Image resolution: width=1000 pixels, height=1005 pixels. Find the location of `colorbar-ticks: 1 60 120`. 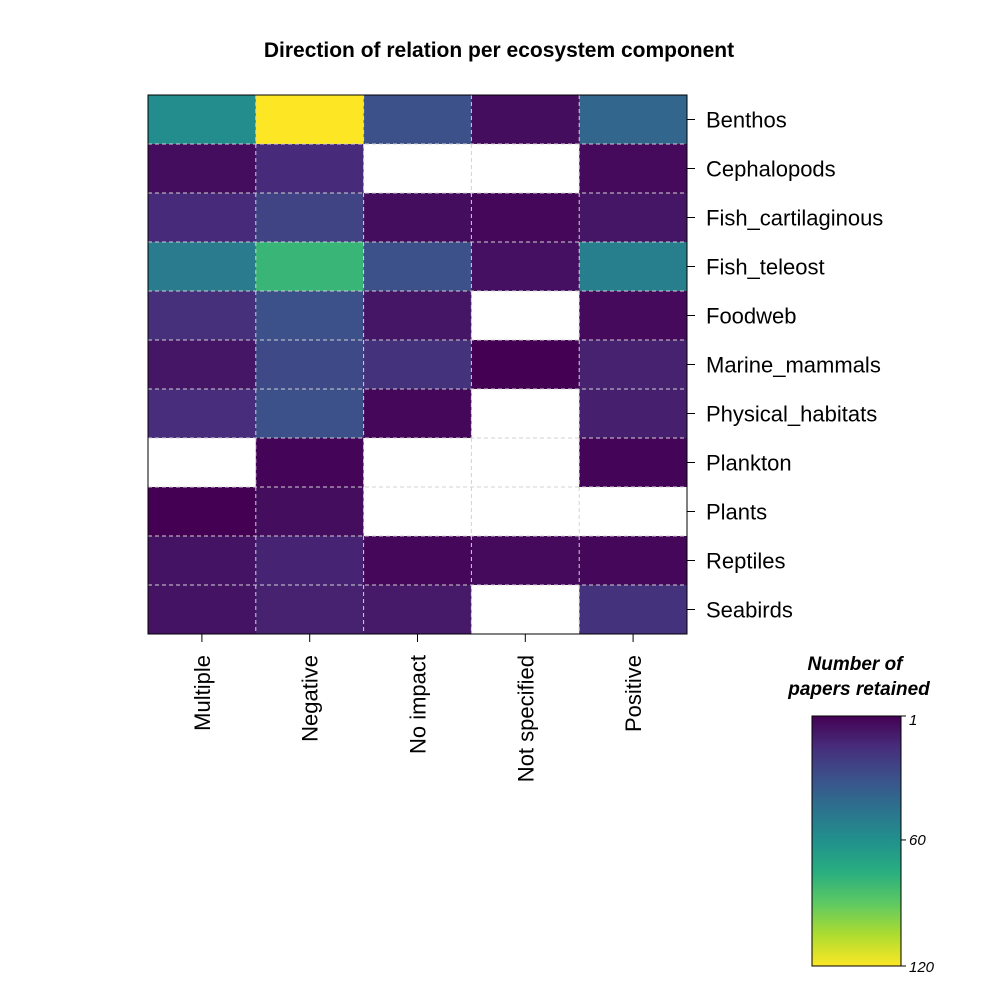

colorbar-ticks: 1 60 120 is located at coordinates (918, 844).